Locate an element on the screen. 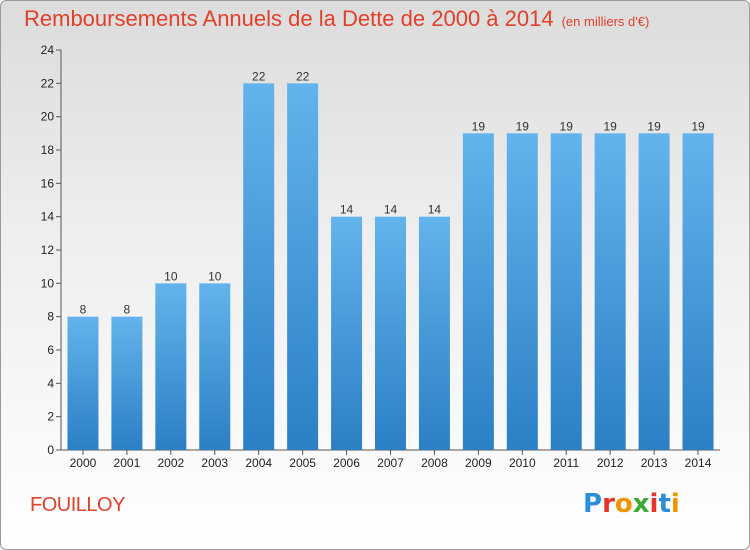 This screenshot has width=750, height=550. y-tick-label: 20 is located at coordinates (48, 117).